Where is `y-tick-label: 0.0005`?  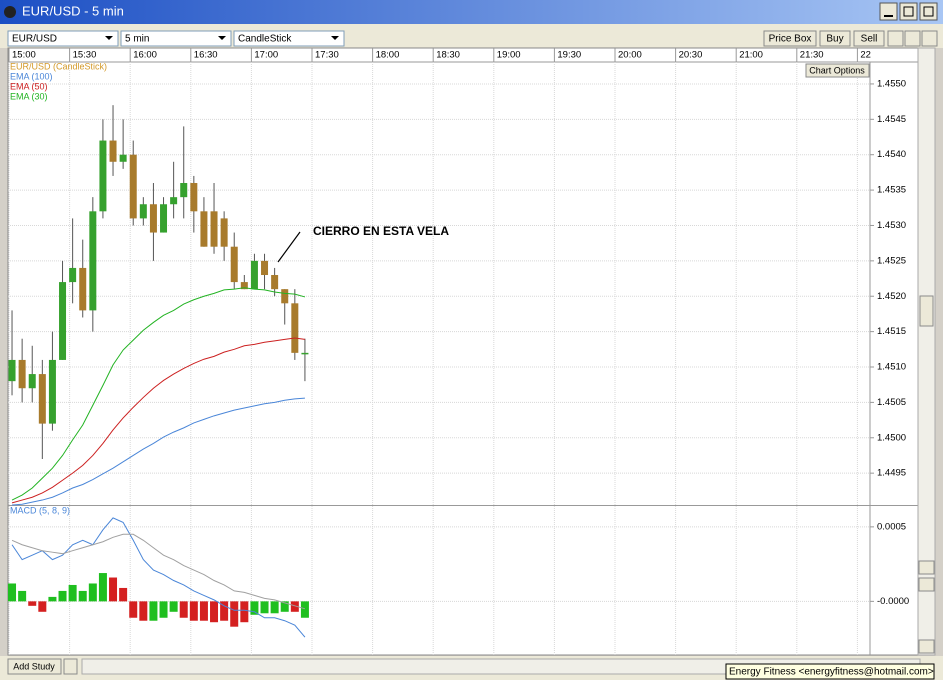
y-tick-label: 0.0005 is located at coordinates (891, 526).